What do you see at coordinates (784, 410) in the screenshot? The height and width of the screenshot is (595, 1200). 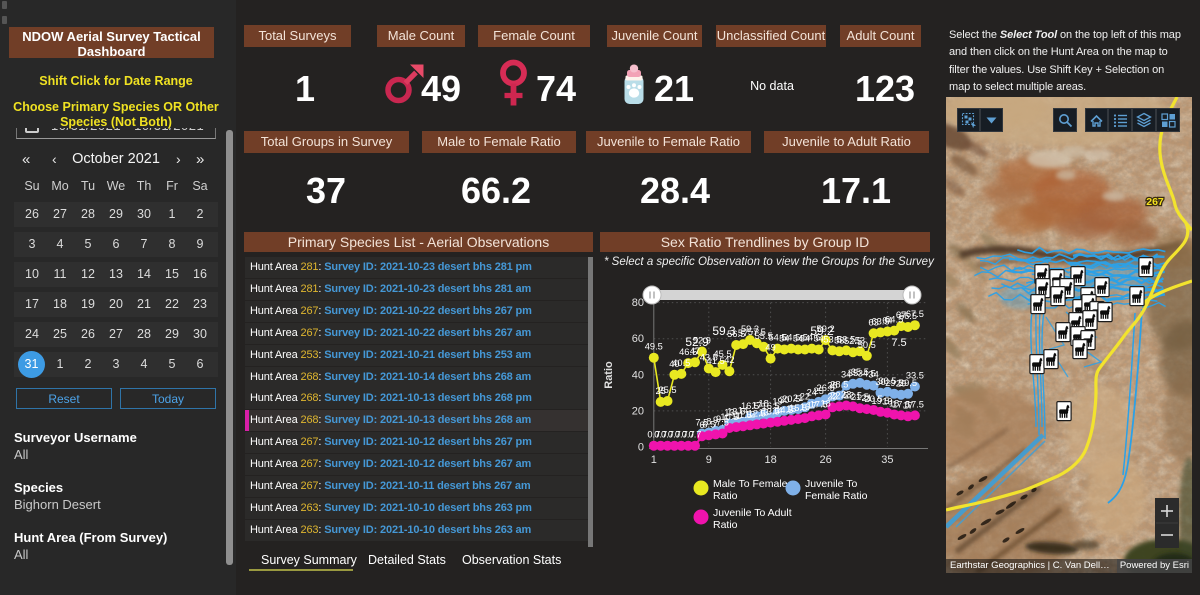 I see `svg-text: 14.5` at bounding box center [784, 410].